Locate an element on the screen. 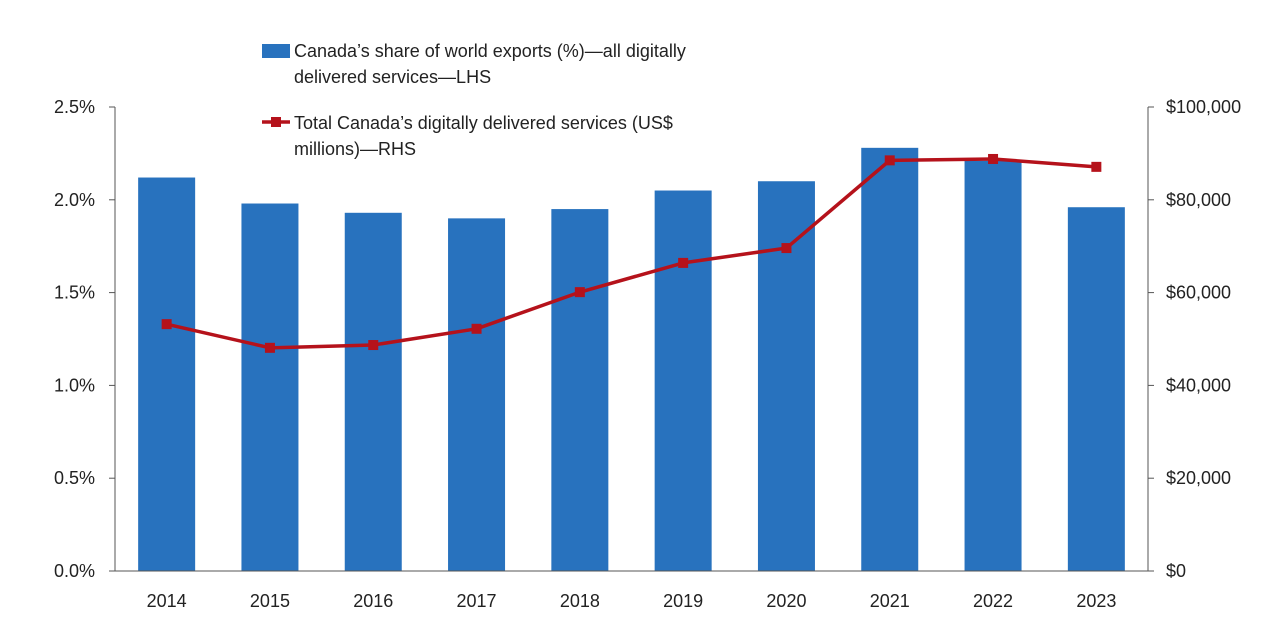  x-tick-label: 2021 is located at coordinates (890, 601).